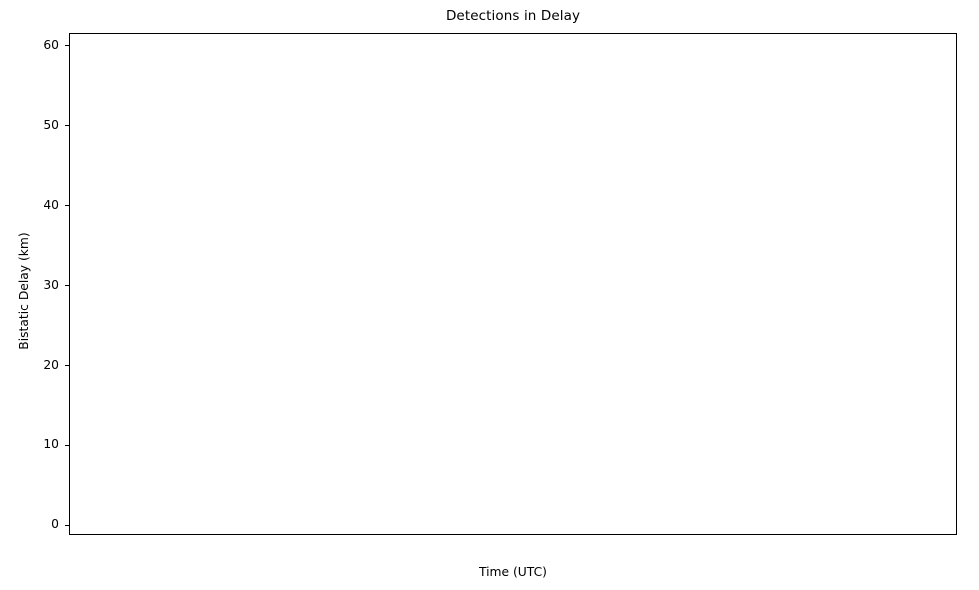 The height and width of the screenshot is (590, 979). What do you see at coordinates (24, 291) in the screenshot?
I see `y-axis-label: Bistatic Delay (km)` at bounding box center [24, 291].